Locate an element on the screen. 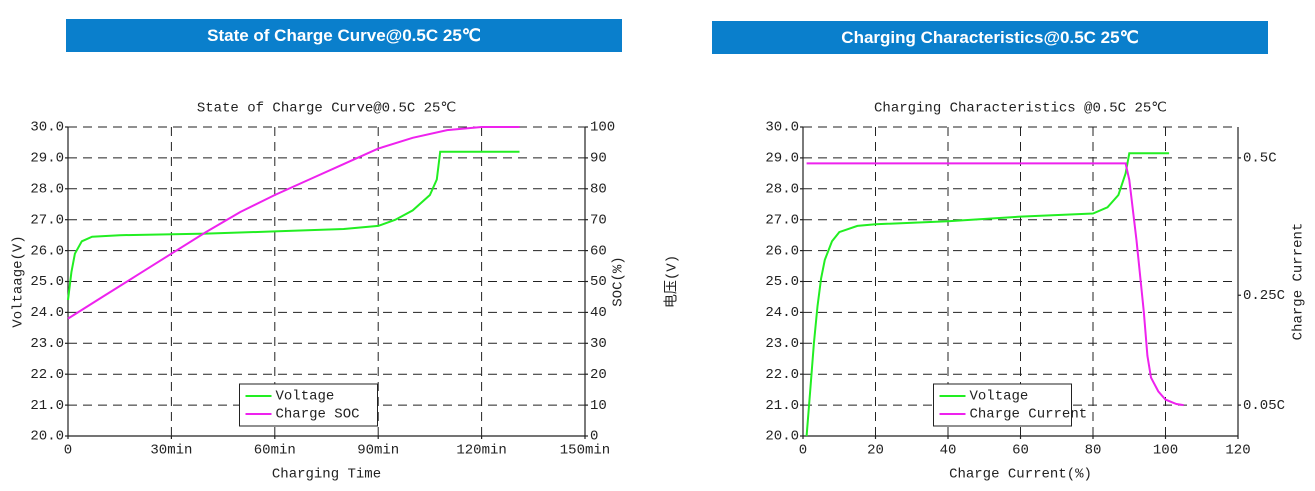 Image resolution: width=1315 pixels, height=491 pixels. x-tick-label: 120min is located at coordinates (481, 451).